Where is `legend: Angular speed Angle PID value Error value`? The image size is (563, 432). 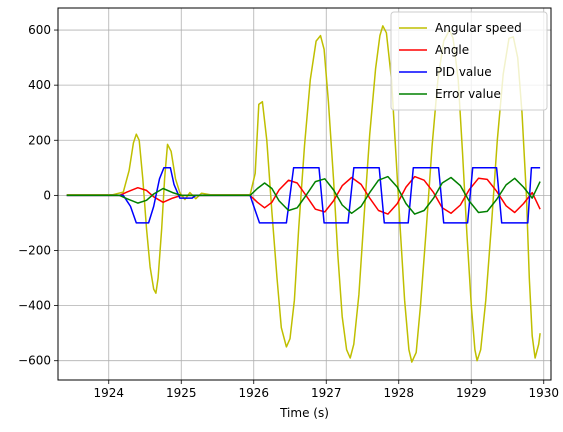 legend: Angular speed Angle PID value Error value is located at coordinates (469, 61).